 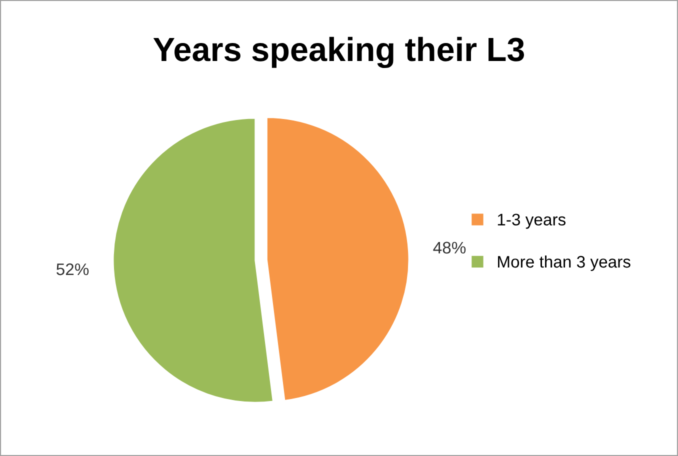 I want to click on data-label: 48%, so click(x=449, y=248).